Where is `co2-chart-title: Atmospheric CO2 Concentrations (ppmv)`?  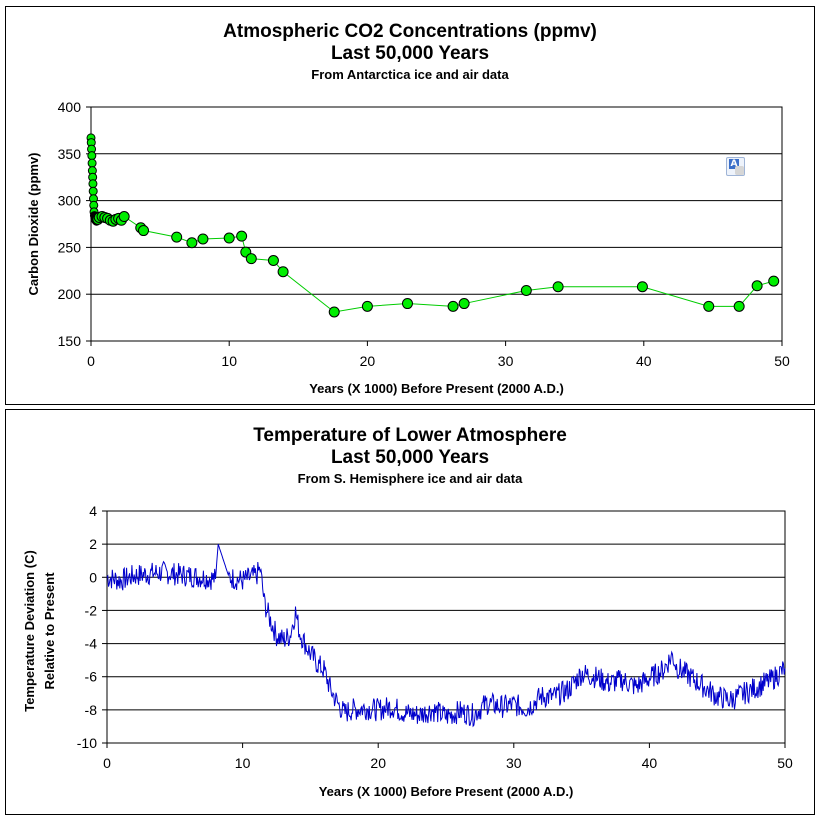
co2-chart-title: Atmospheric CO2 Concentrations (ppmv) is located at coordinates (410, 31).